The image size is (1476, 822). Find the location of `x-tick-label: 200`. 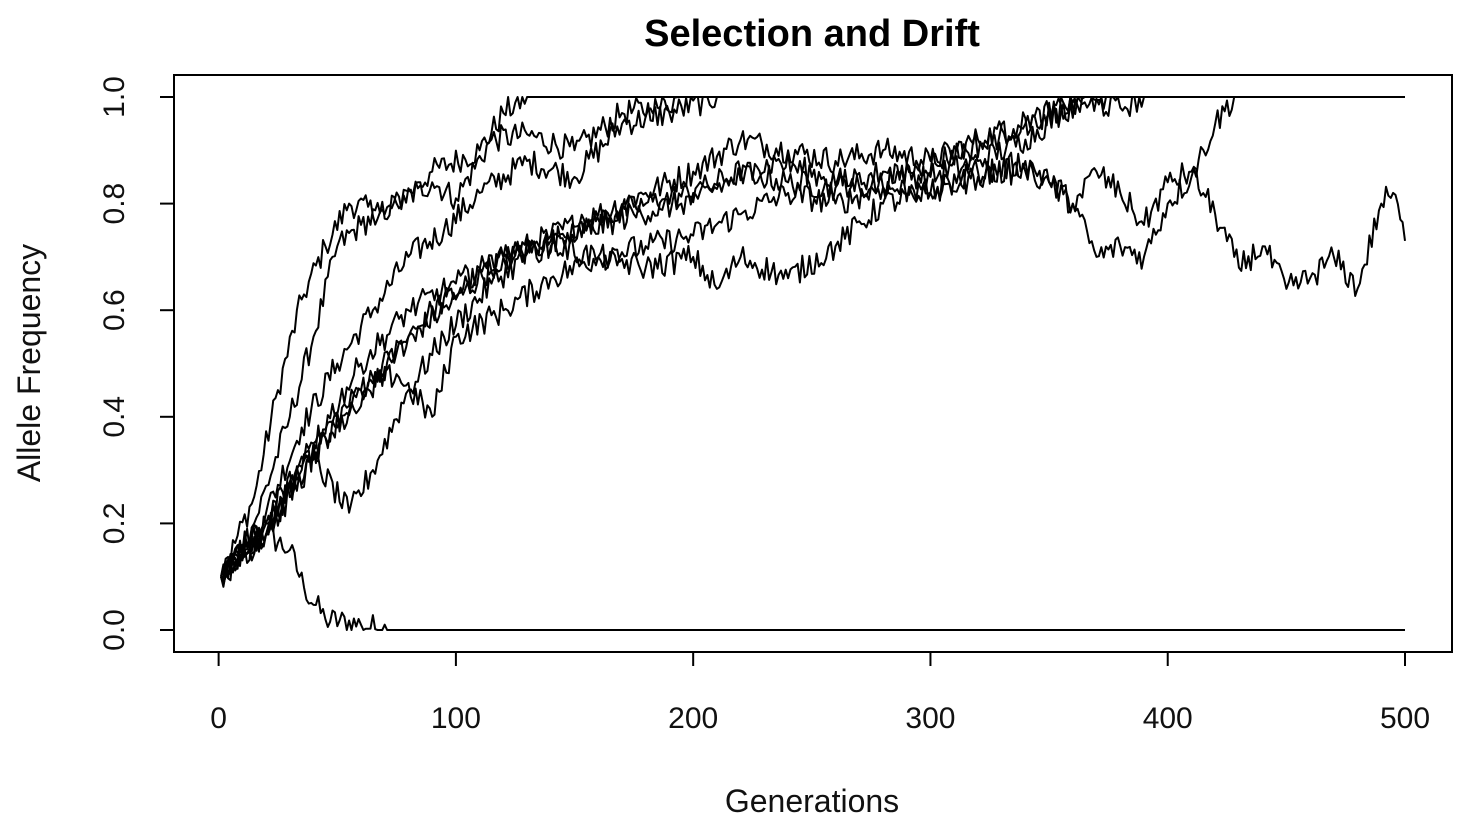

x-tick-label: 200 is located at coordinates (693, 718).